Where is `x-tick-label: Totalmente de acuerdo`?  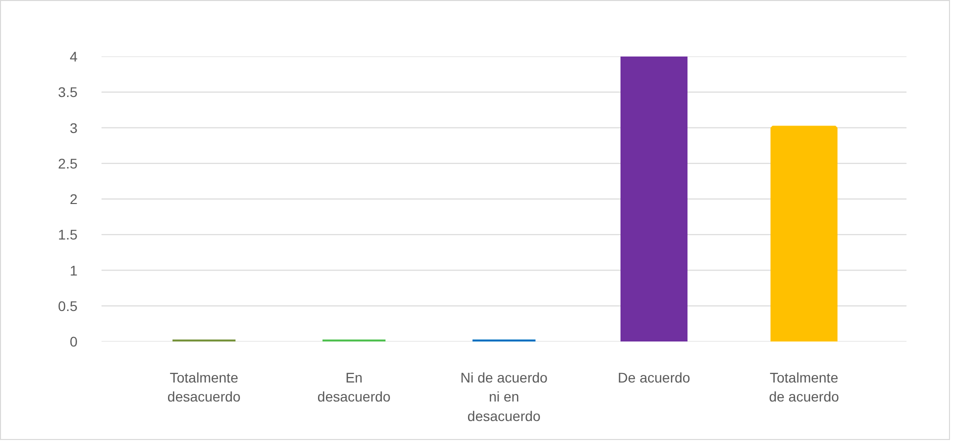 x-tick-label: Totalmente de acuerdo is located at coordinates (804, 387).